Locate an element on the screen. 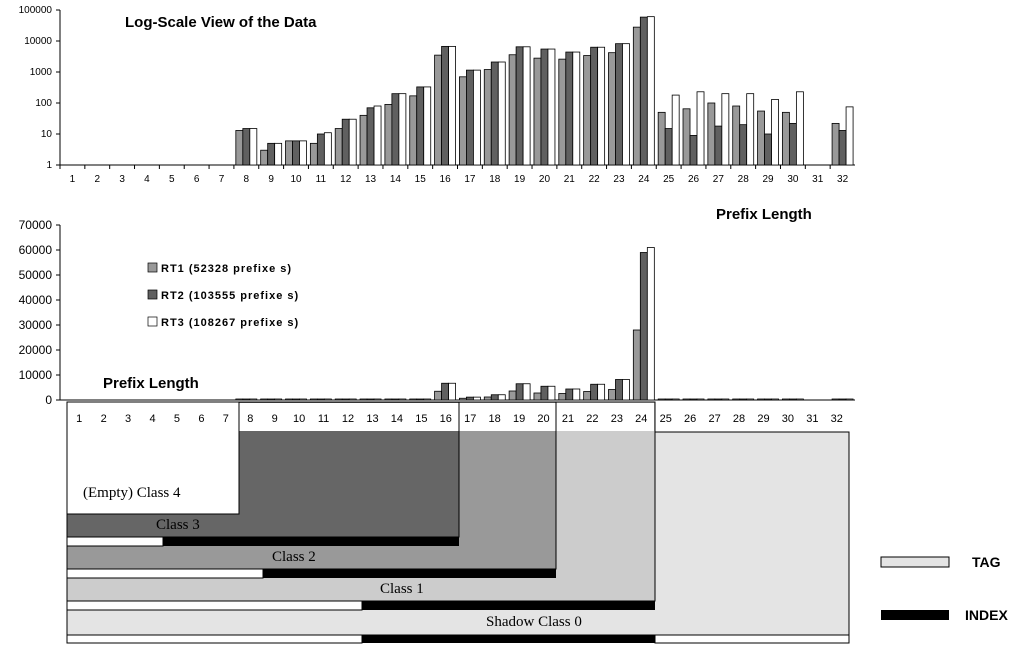 This screenshot has height=645, width=1031. diagram-prefix-number: 18 is located at coordinates (495, 419).